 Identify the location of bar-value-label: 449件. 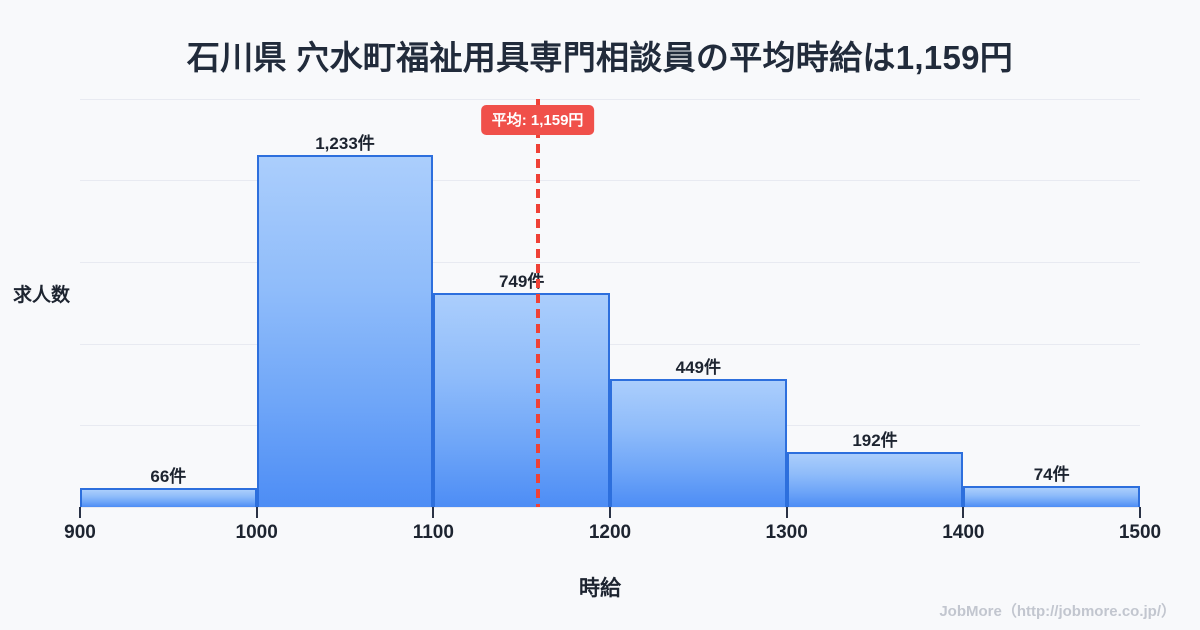
(698, 367).